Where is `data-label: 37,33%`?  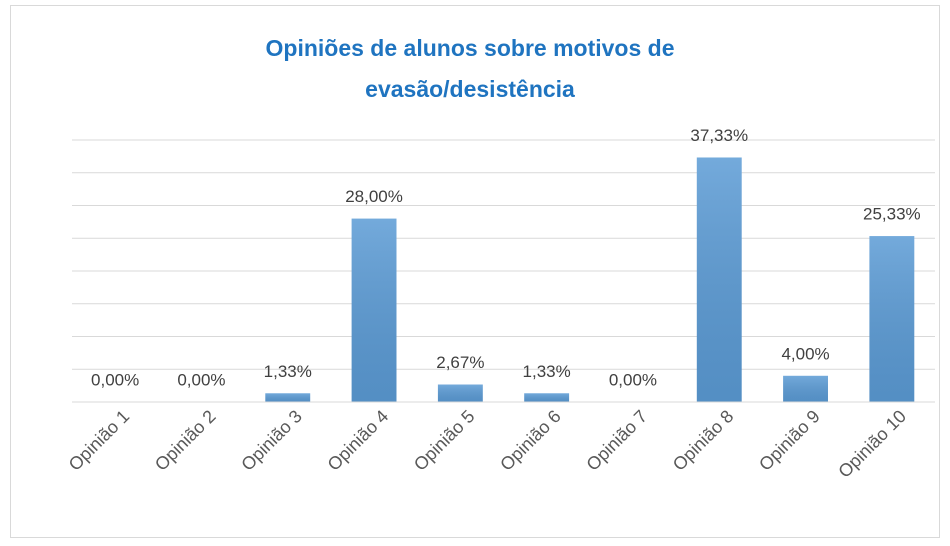 data-label: 37,33% is located at coordinates (719, 135).